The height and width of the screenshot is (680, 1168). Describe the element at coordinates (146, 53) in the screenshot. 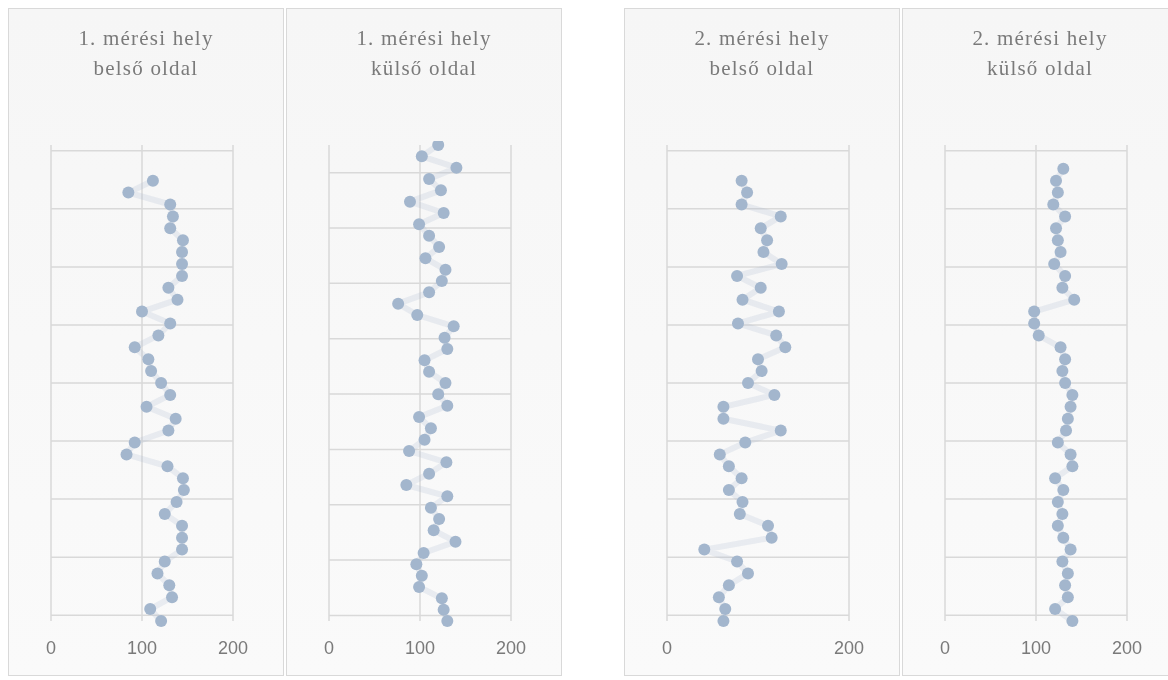

I see `chart-title: 1. mérési hely belső oldal` at that location.